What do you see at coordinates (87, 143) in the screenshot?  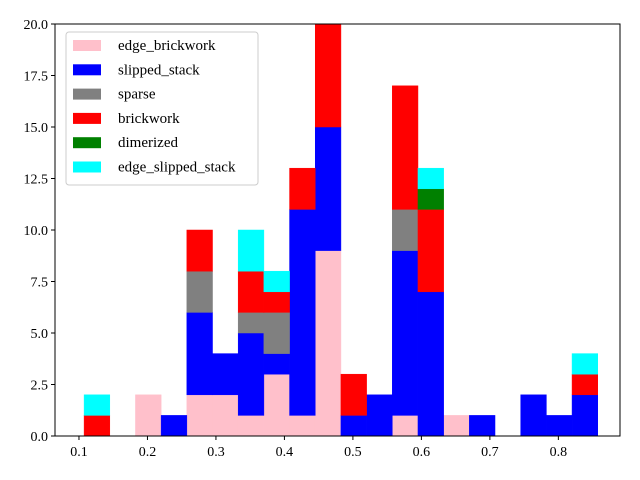 I see `legend-swatch-dimerized` at bounding box center [87, 143].